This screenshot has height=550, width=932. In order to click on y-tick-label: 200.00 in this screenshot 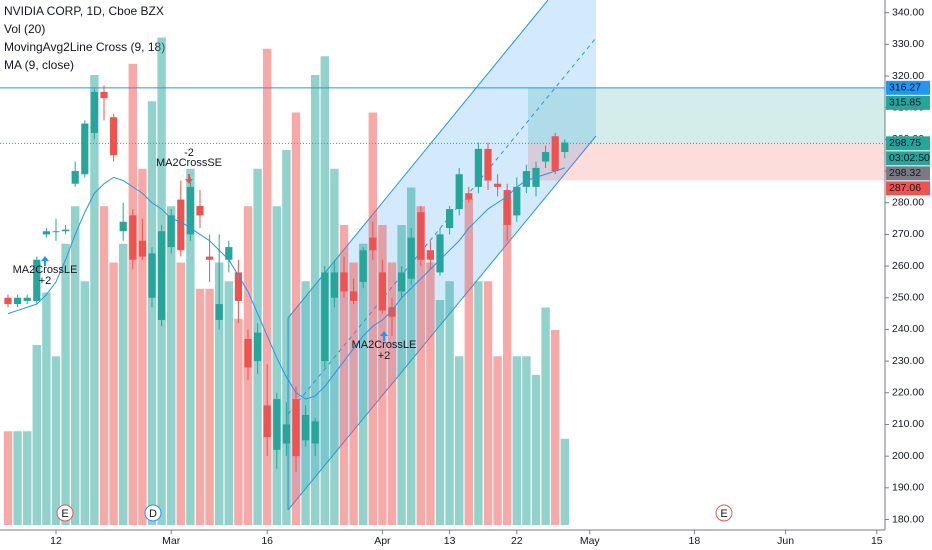, I will do `click(908, 456)`.